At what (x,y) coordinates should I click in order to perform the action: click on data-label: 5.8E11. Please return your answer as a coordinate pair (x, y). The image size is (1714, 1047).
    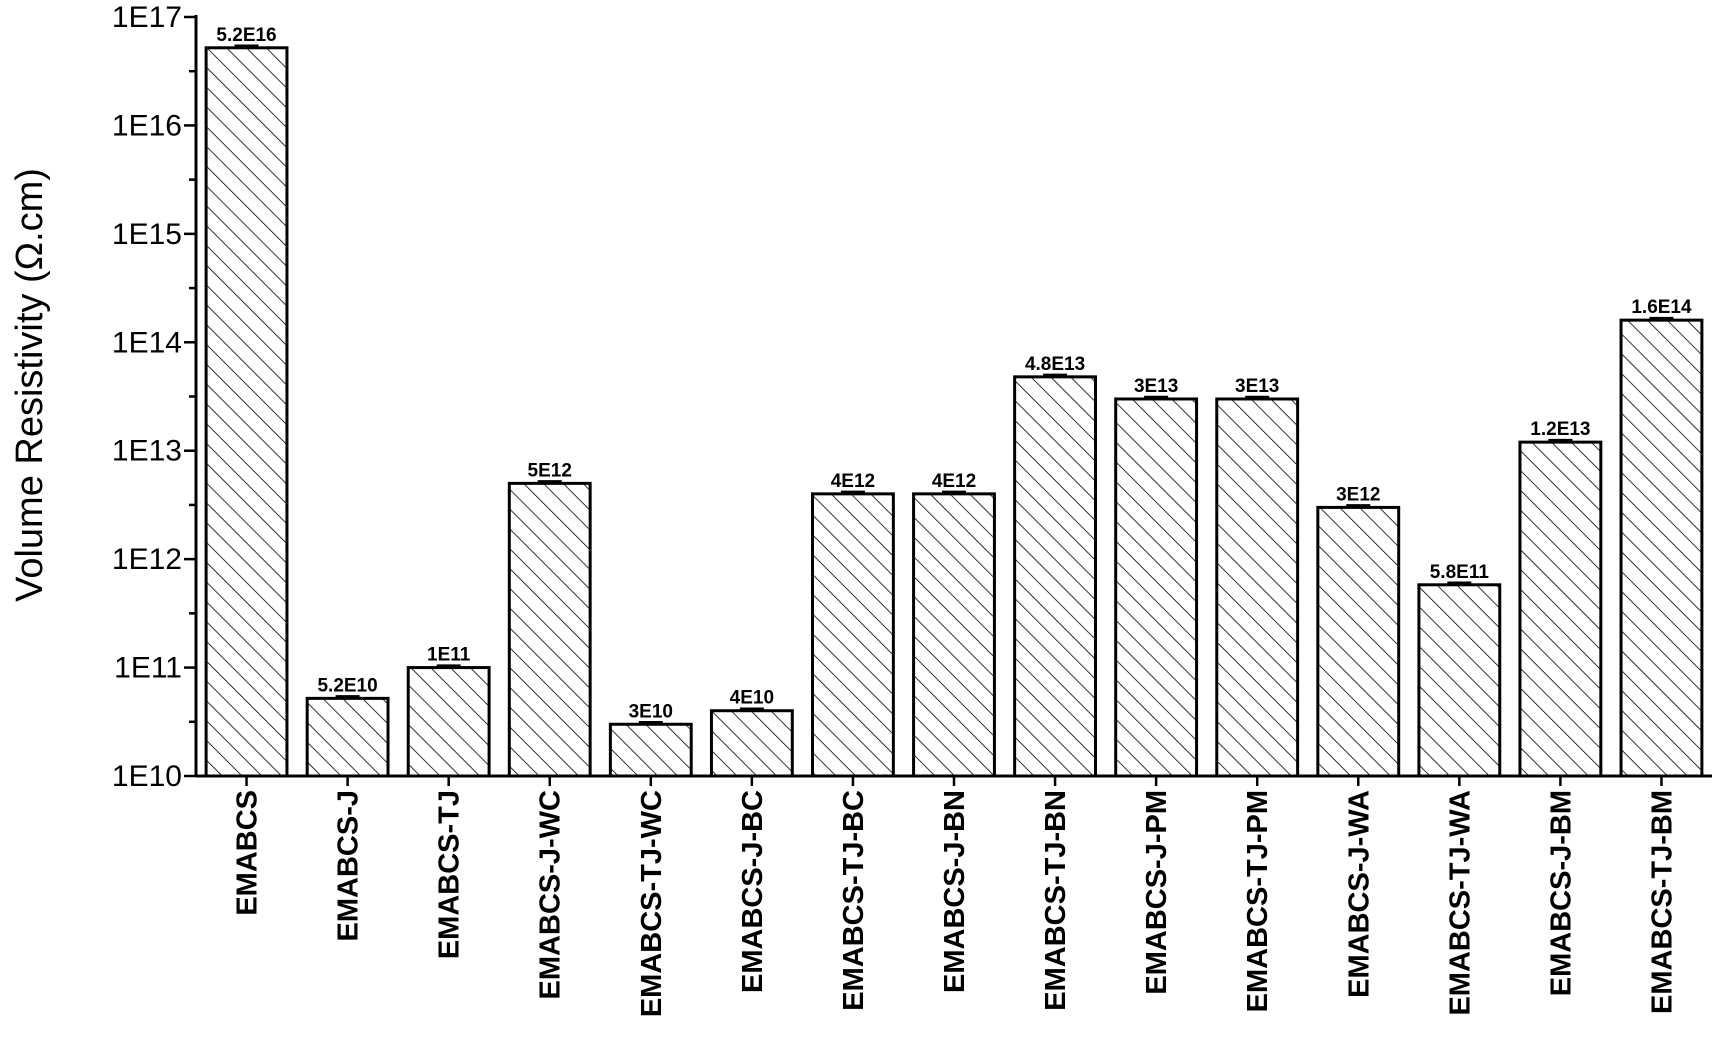
    Looking at the image, I should click on (1460, 572).